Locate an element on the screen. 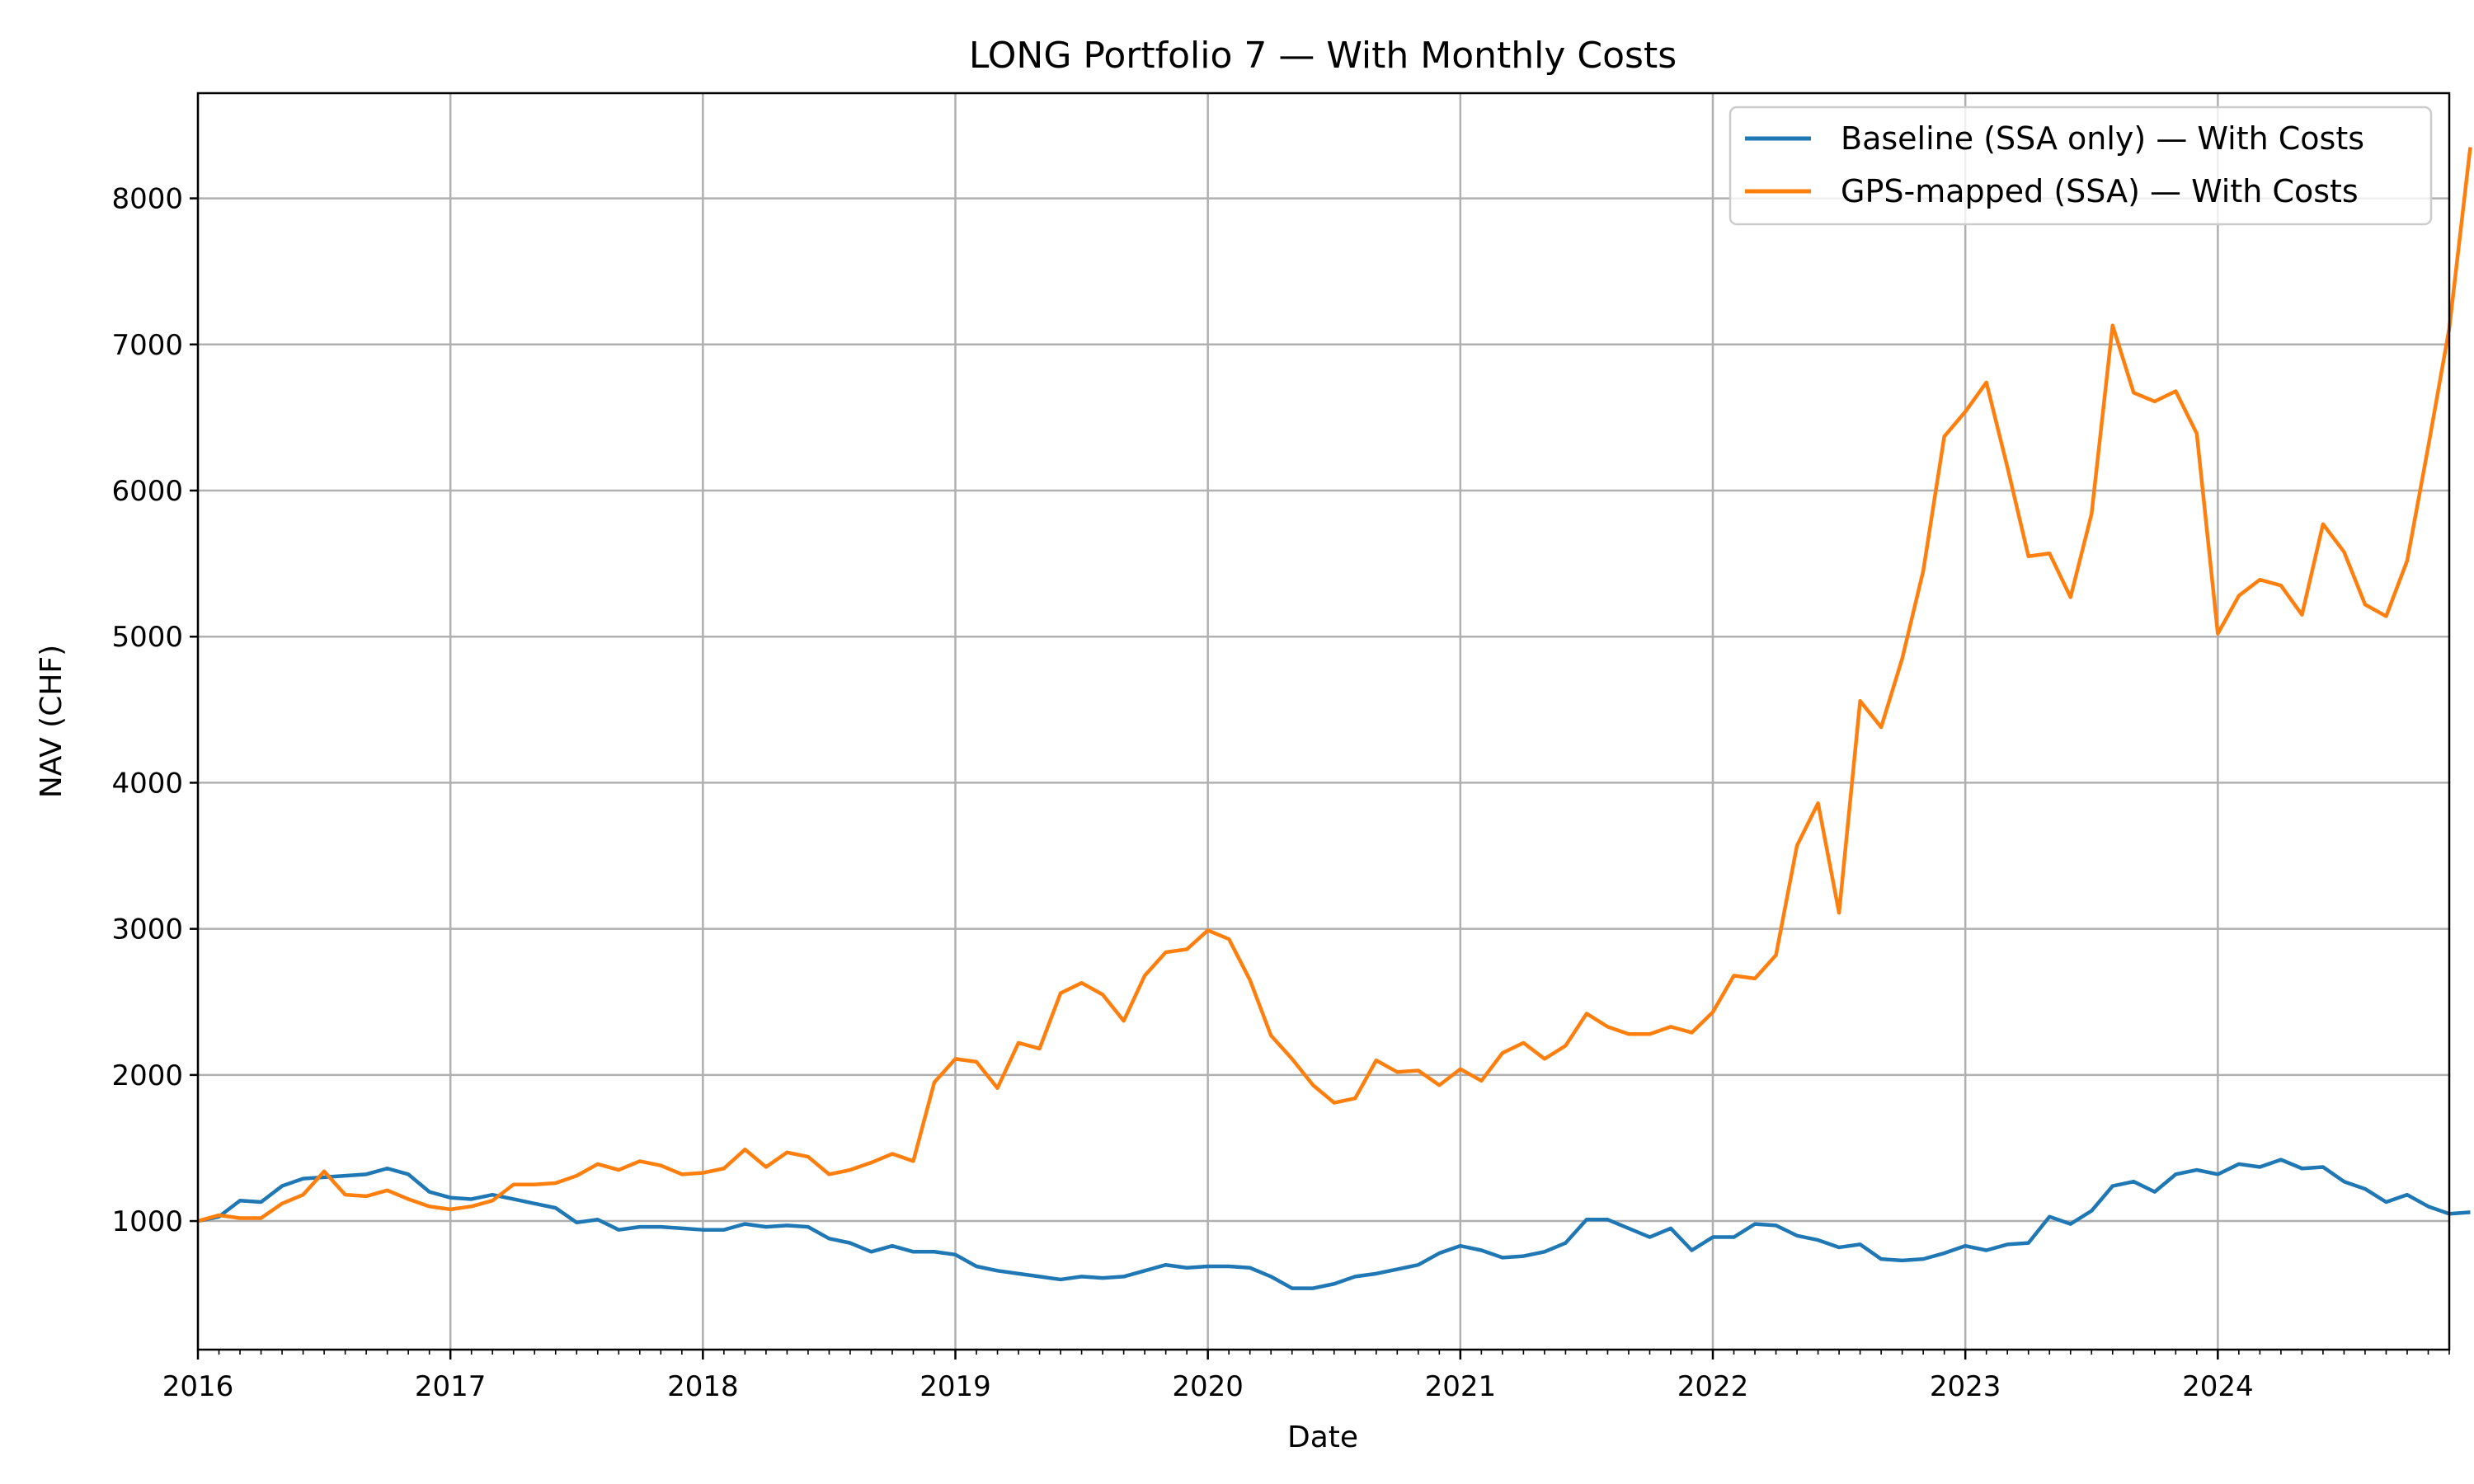 Image resolution: width=2474 pixels, height=1484 pixels. legend-label-gps-mapped: GPS-mapped (SSA) — With Costs is located at coordinates (2100, 191).